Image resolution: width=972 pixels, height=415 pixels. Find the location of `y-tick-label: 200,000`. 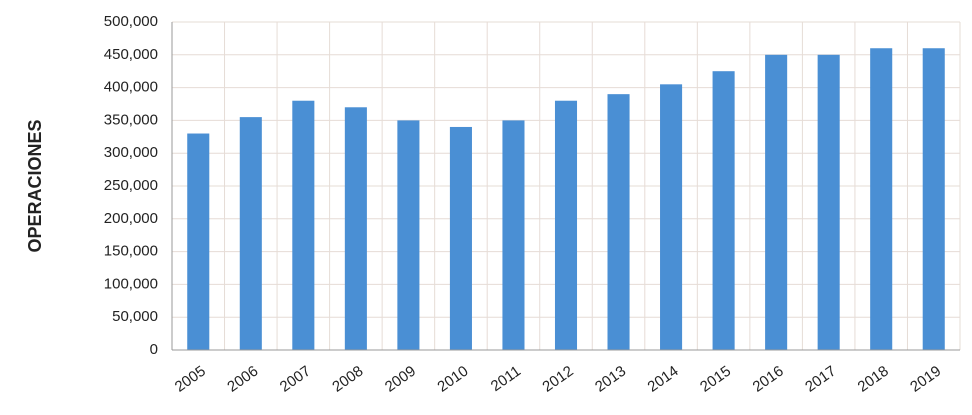

y-tick-label: 200,000 is located at coordinates (131, 218).